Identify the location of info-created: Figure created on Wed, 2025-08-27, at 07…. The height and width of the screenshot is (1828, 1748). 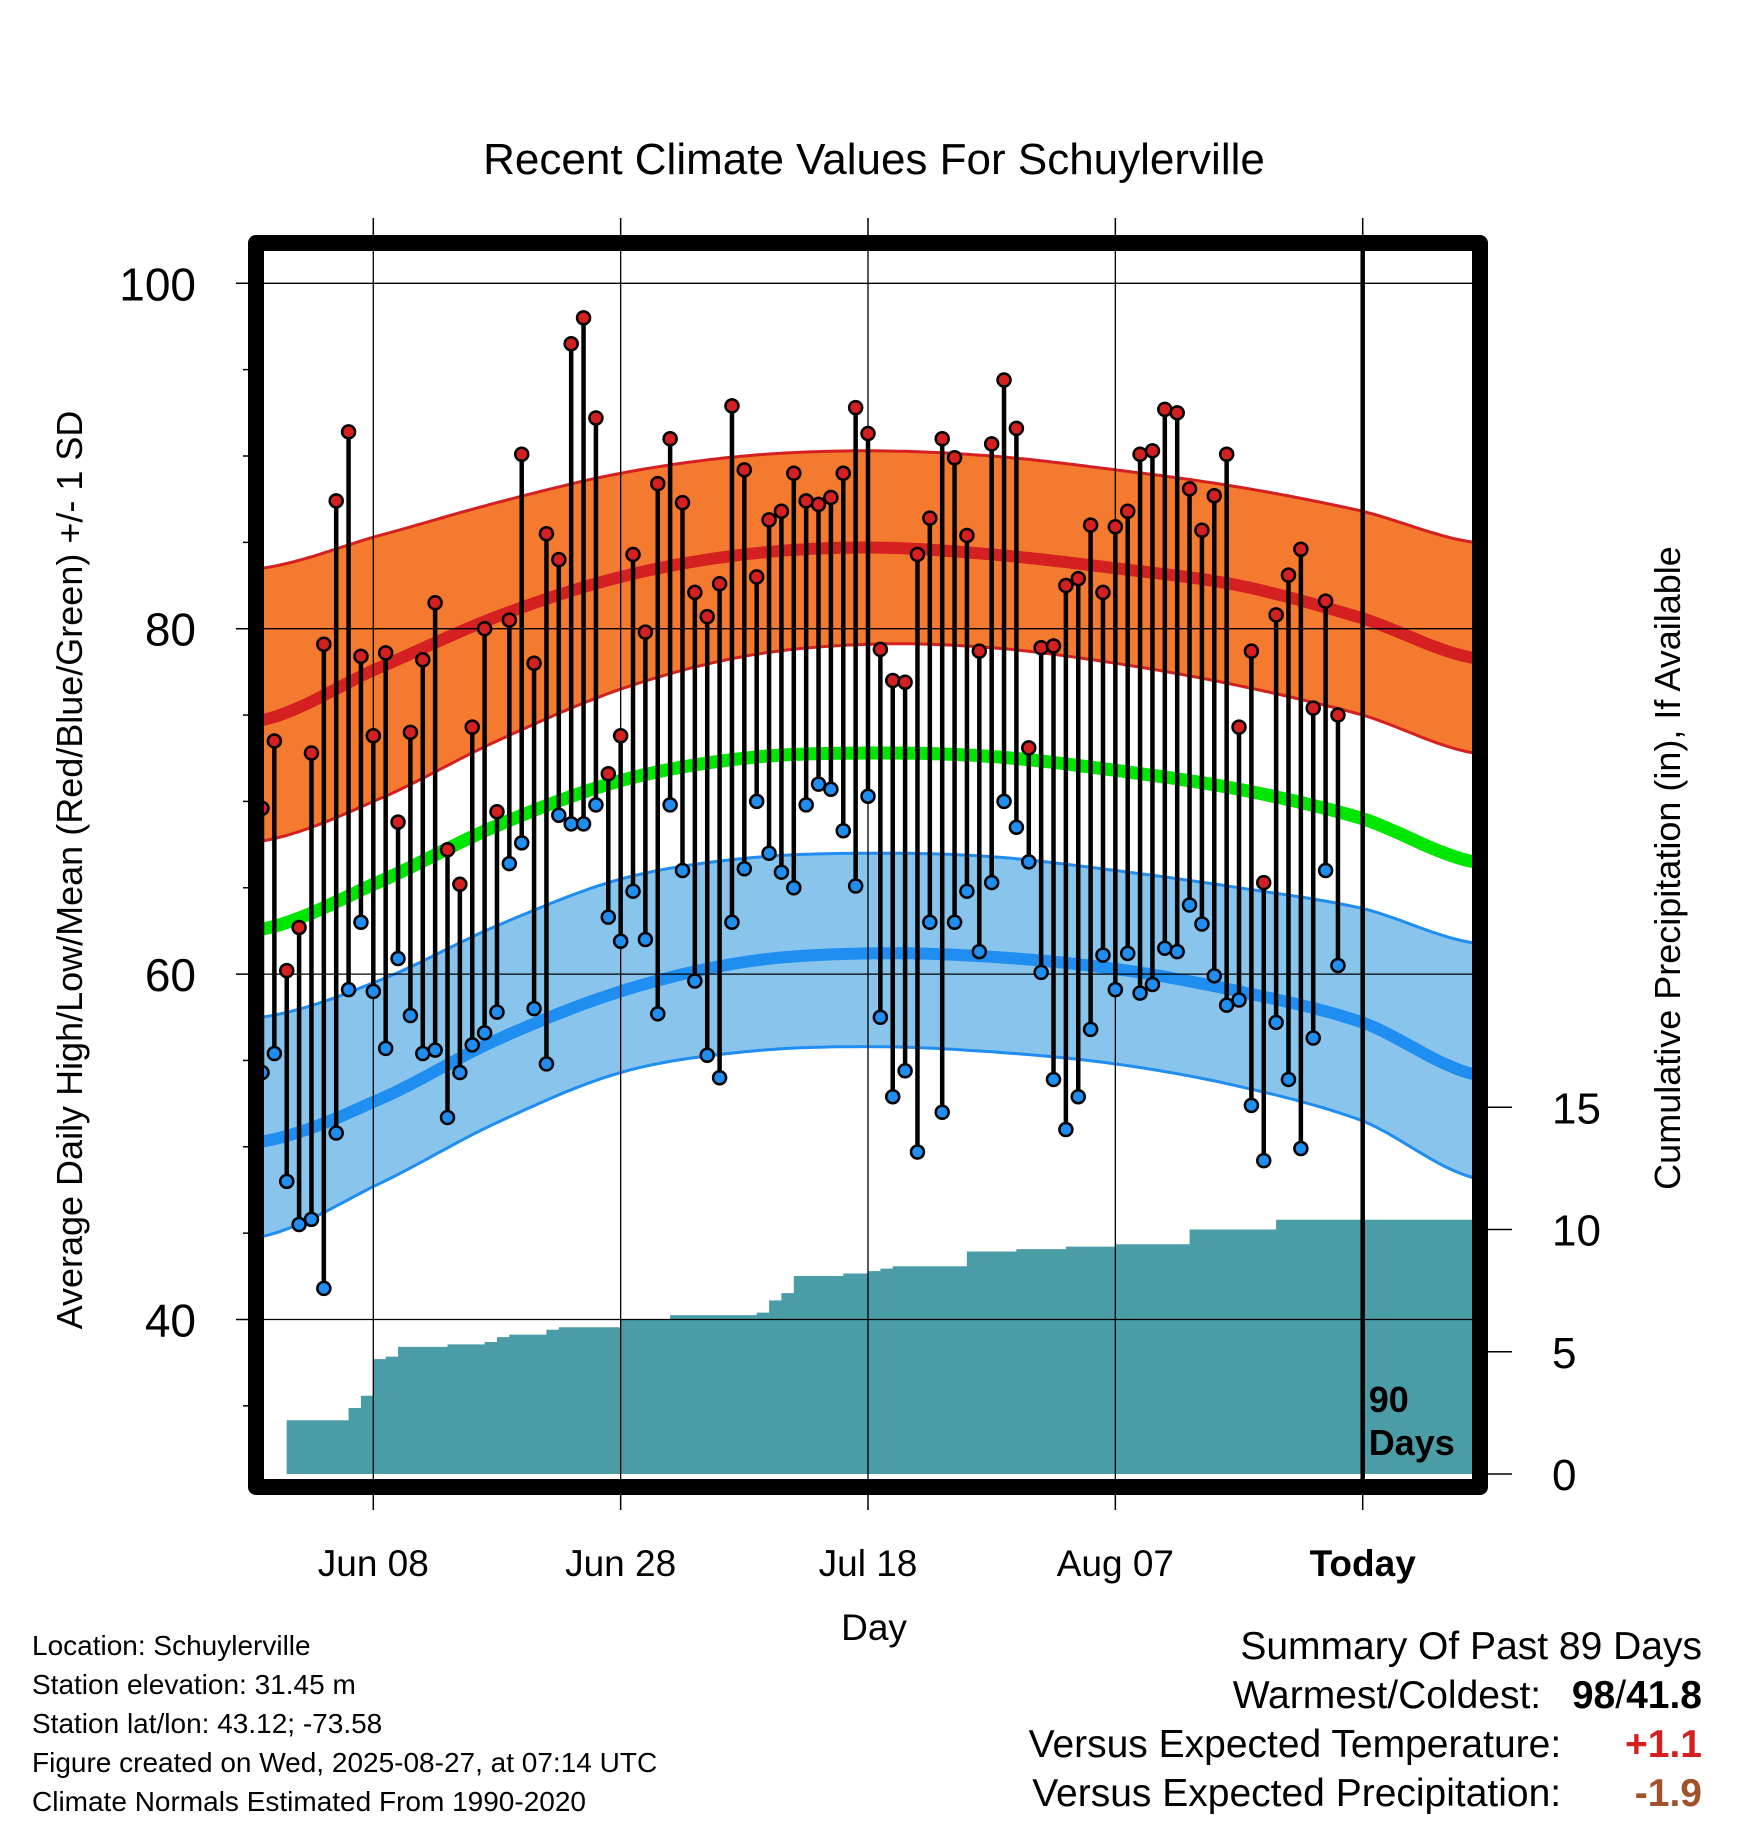
(345, 1762).